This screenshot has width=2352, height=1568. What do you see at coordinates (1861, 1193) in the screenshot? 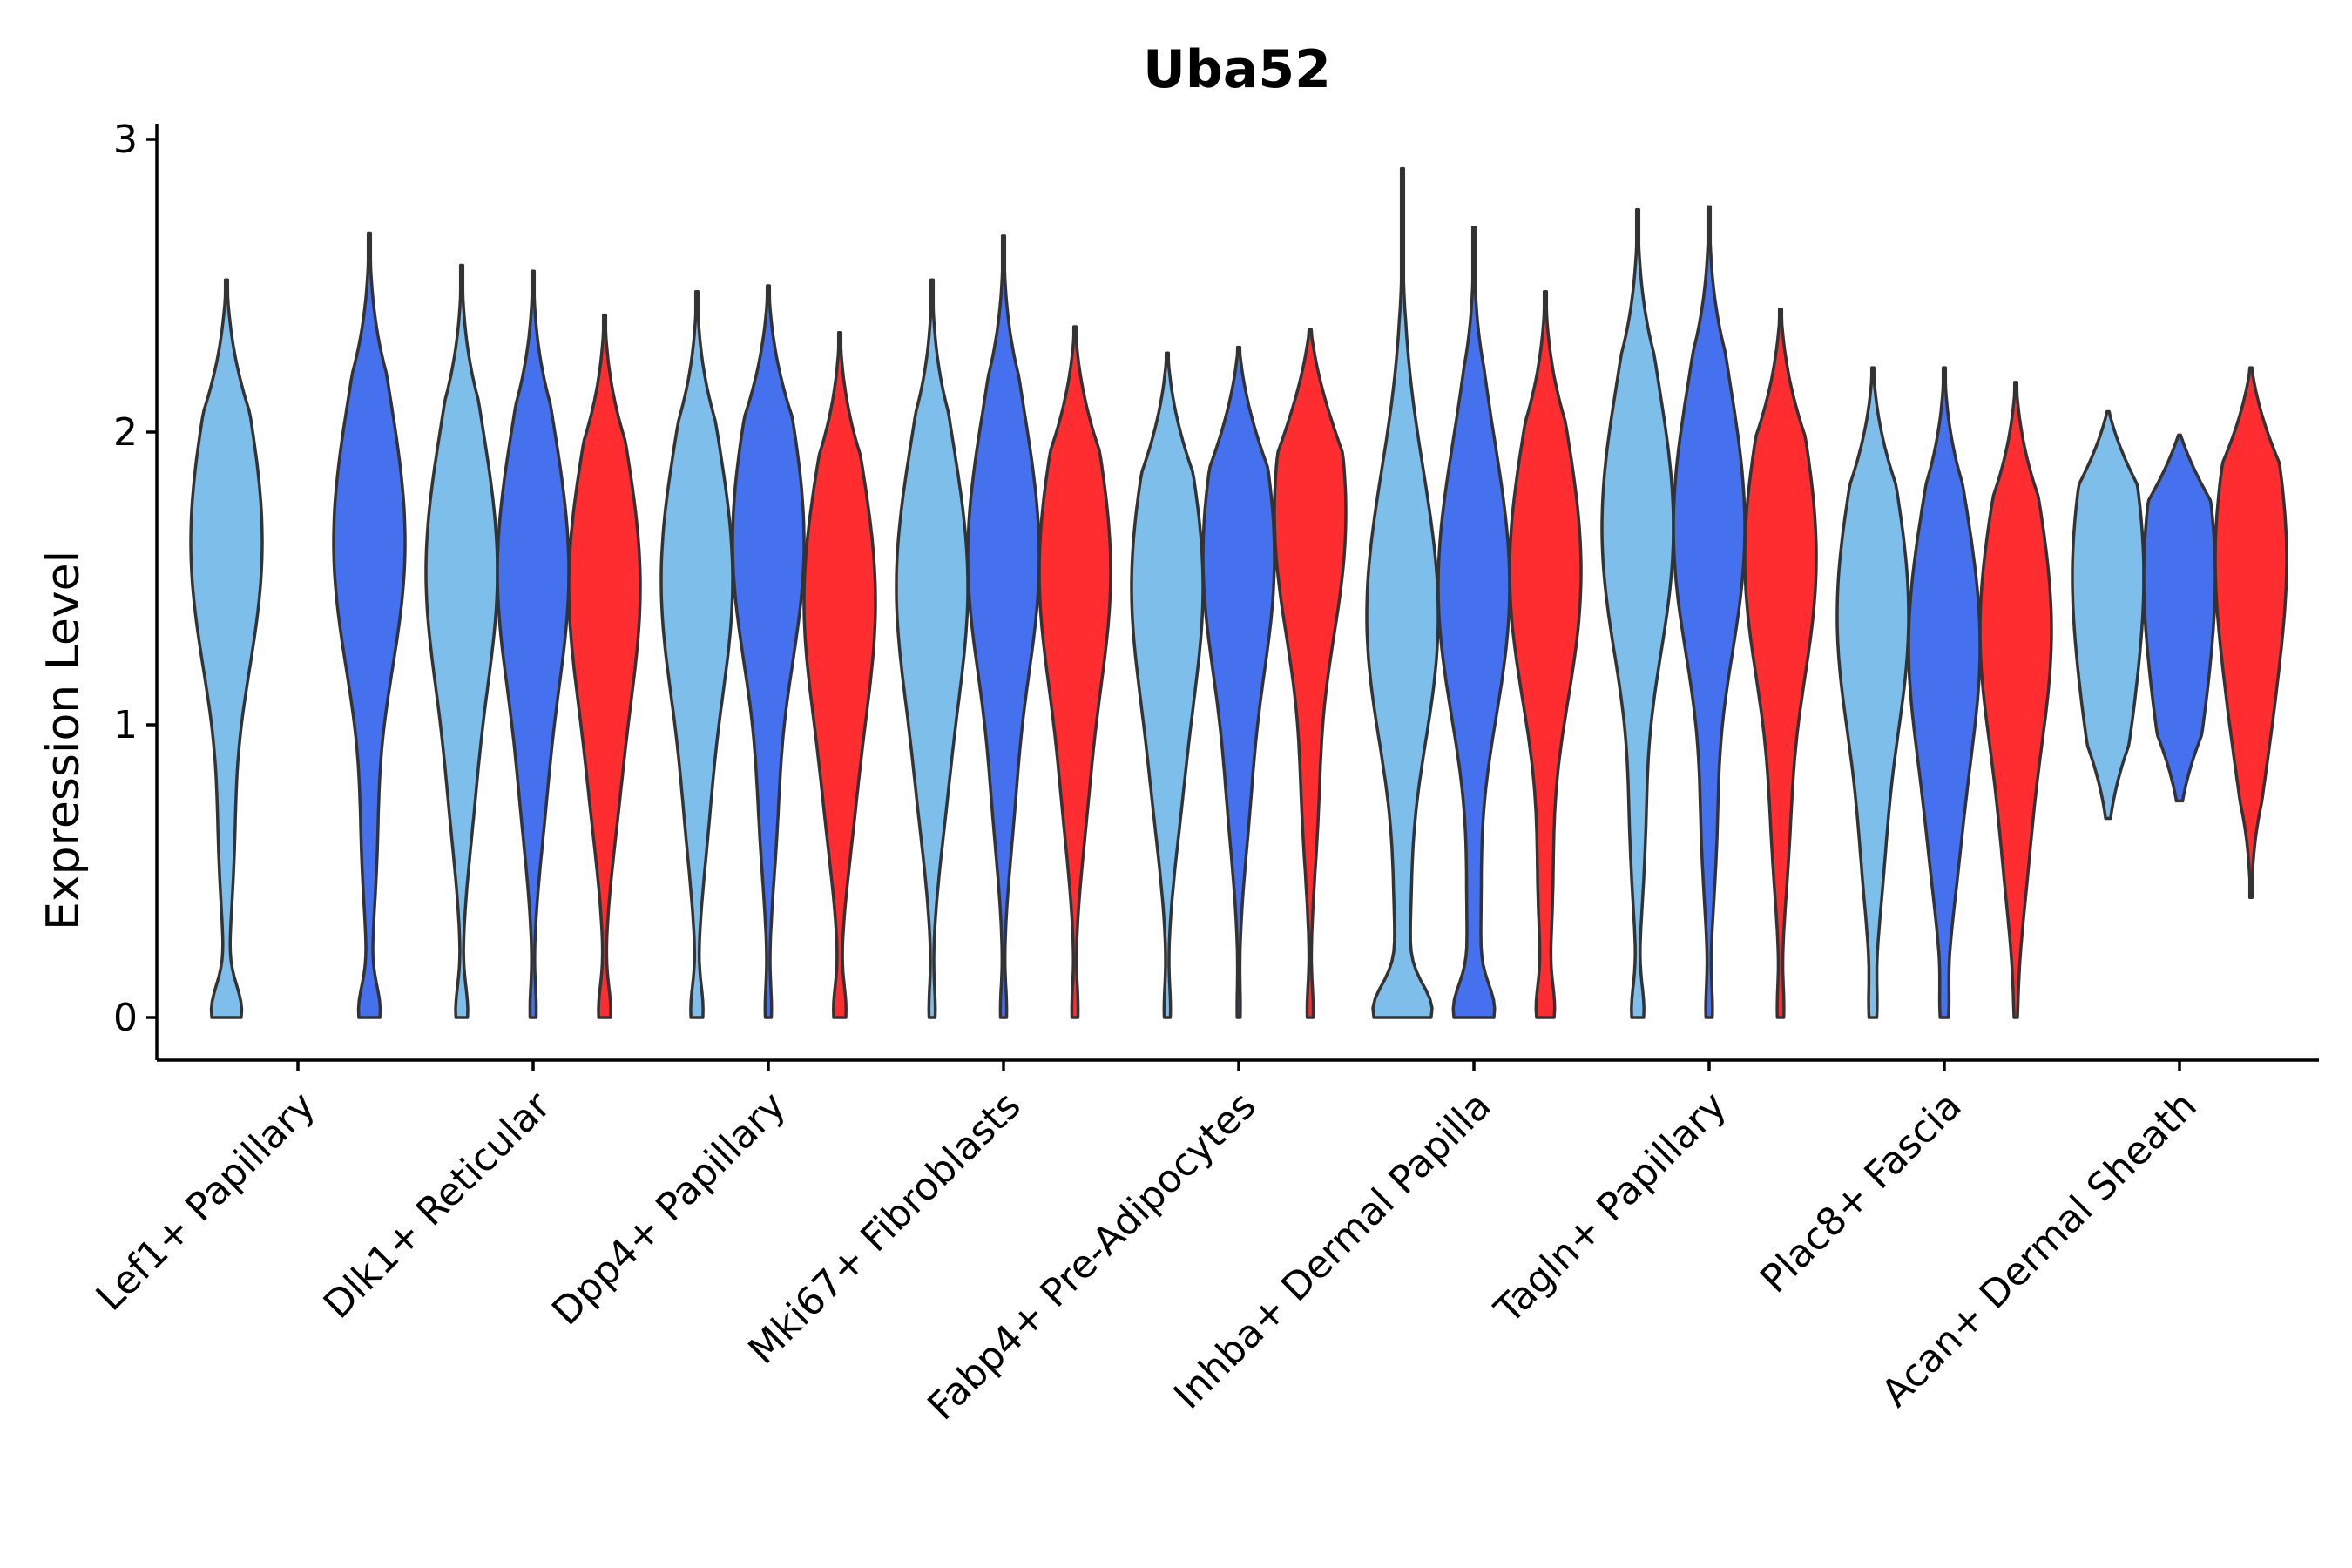
I see `x-tick-label: Plac8+ Fascia` at bounding box center [1861, 1193].